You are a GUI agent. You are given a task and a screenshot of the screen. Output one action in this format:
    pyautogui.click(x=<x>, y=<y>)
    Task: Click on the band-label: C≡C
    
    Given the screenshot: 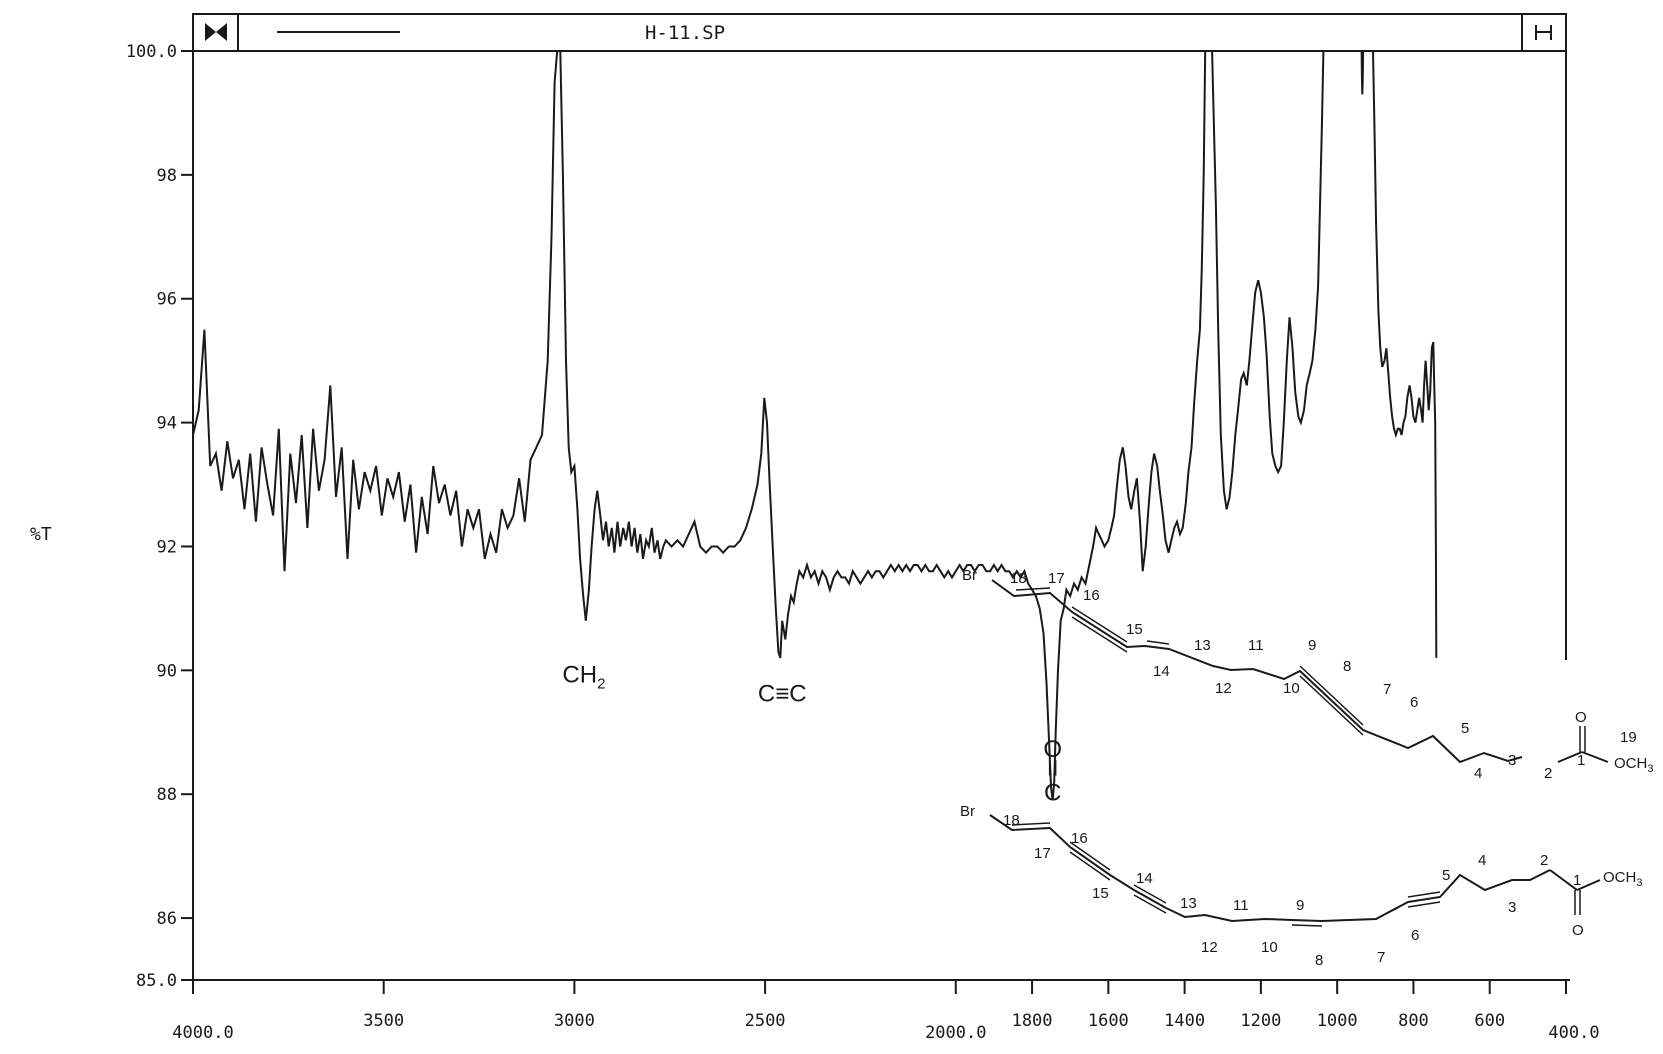 What is the action you would take?
    pyautogui.click(x=782, y=693)
    